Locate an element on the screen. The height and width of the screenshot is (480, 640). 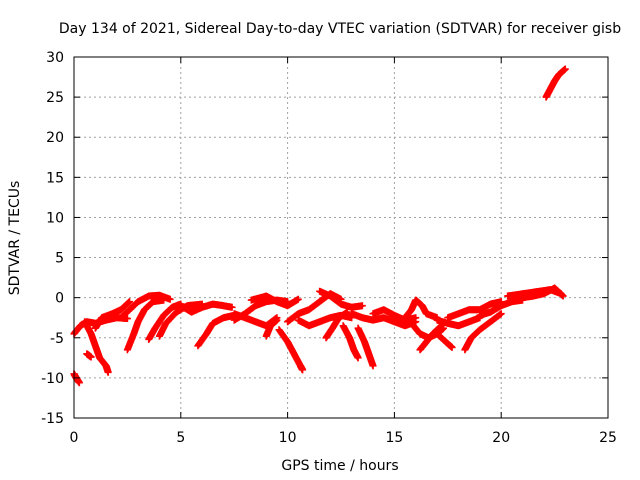
x-tick-label: 15 is located at coordinates (394, 438).